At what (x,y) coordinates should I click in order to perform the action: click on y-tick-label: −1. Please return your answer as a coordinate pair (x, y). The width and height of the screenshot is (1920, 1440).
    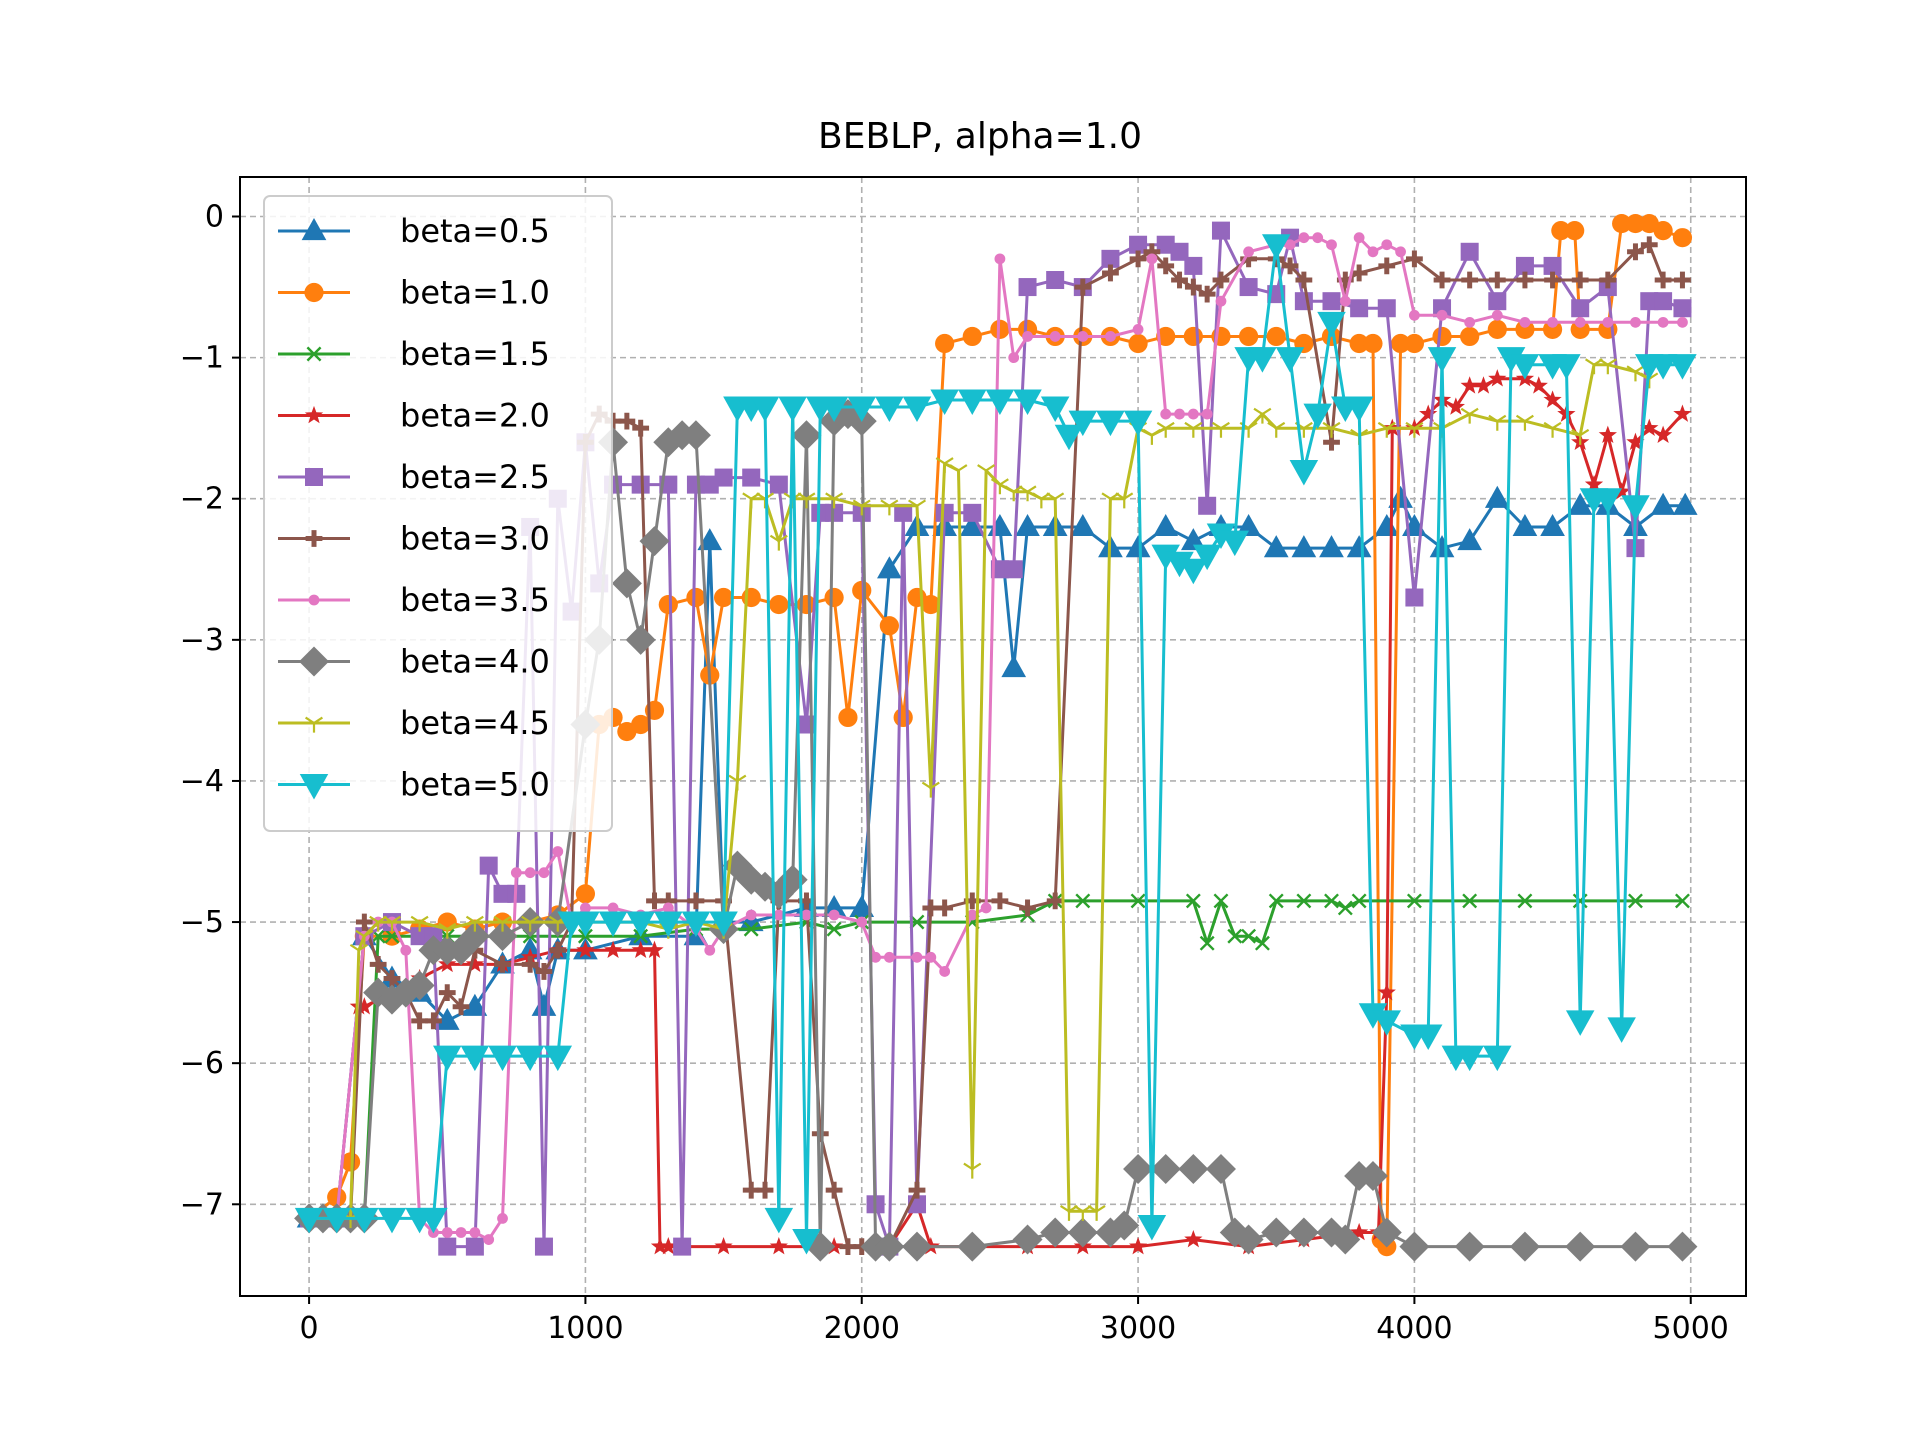
    Looking at the image, I should click on (202, 358).